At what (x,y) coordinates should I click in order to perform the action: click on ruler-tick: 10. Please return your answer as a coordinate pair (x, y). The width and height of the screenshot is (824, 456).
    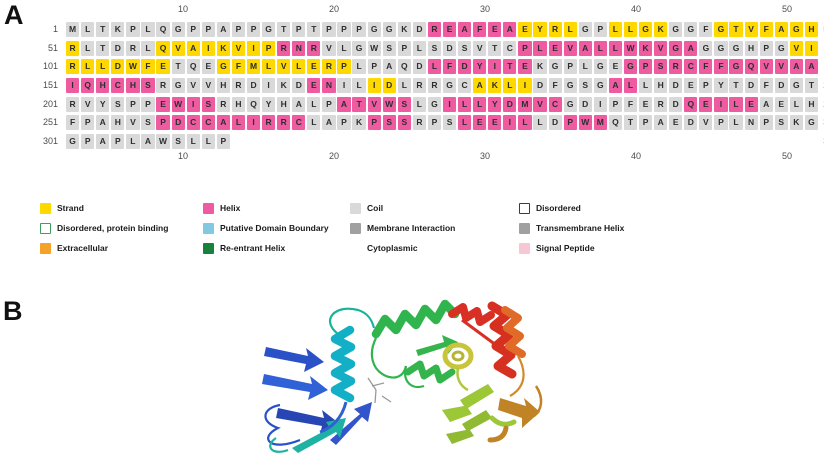
    Looking at the image, I should click on (183, 9).